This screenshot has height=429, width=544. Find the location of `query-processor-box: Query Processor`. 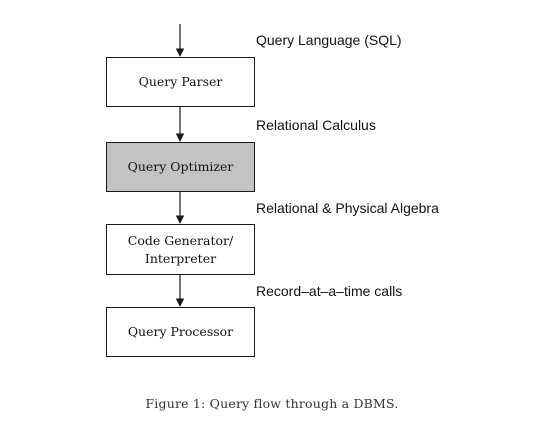

query-processor-box: Query Processor is located at coordinates (180, 332).